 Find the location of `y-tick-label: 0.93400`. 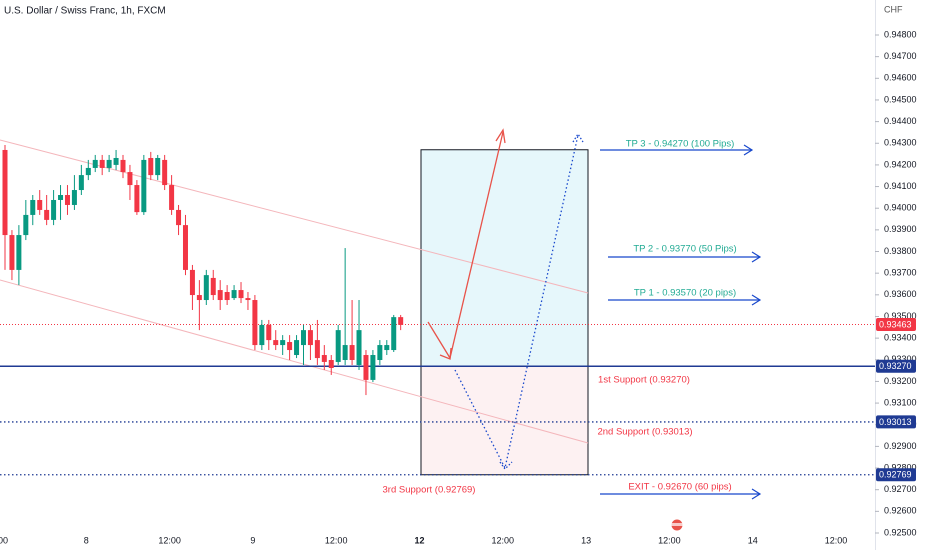

y-tick-label: 0.93400 is located at coordinates (900, 338).